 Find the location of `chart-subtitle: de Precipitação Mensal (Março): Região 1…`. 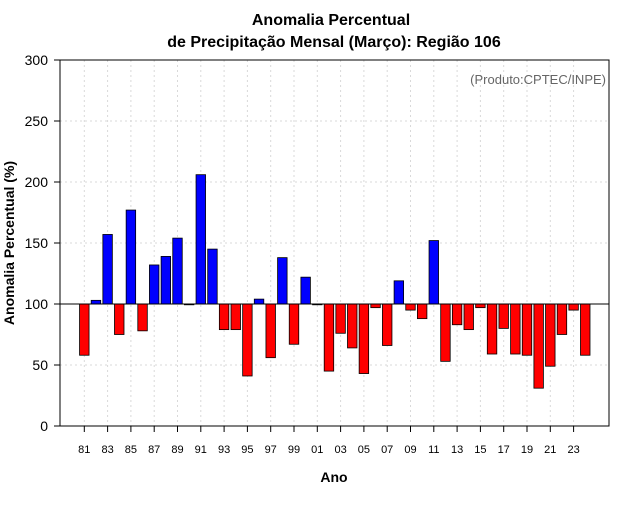

chart-subtitle: de Precipitação Mensal (Março): Região 1… is located at coordinates (334, 42).